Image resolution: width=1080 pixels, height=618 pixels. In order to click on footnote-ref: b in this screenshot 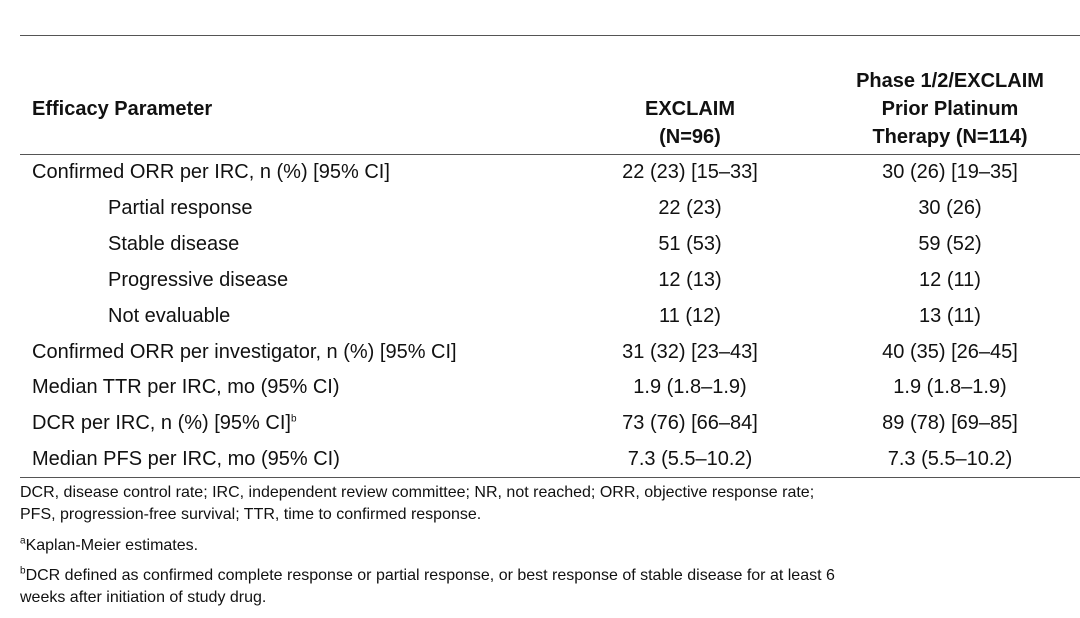, I will do `click(293, 419)`.